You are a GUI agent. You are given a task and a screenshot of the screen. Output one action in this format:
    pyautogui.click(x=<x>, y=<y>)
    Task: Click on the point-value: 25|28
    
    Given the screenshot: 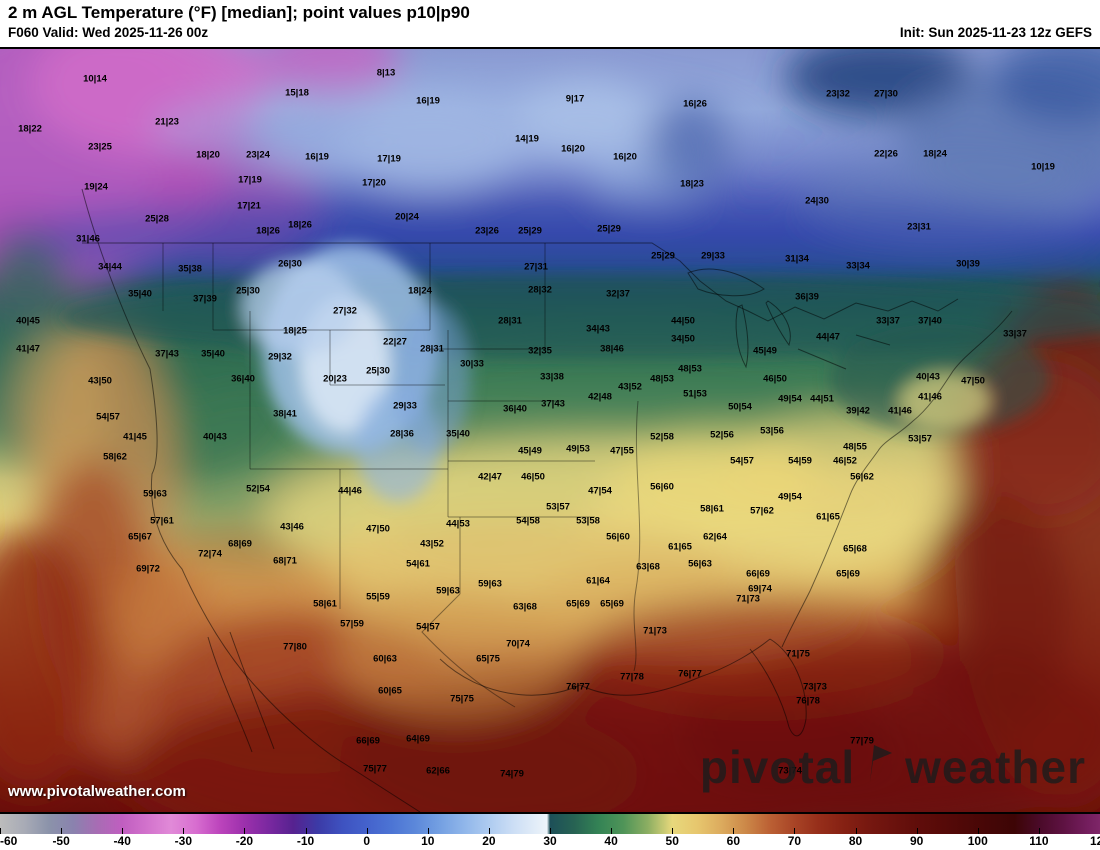 What is the action you would take?
    pyautogui.click(x=157, y=219)
    